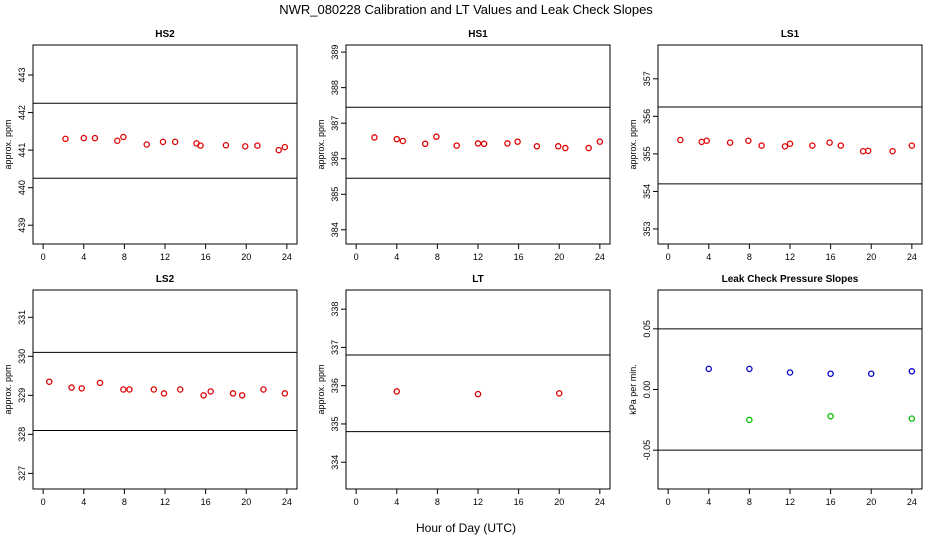 This screenshot has height=540, width=936. I want to click on y-tick-label: 440, so click(22, 187).